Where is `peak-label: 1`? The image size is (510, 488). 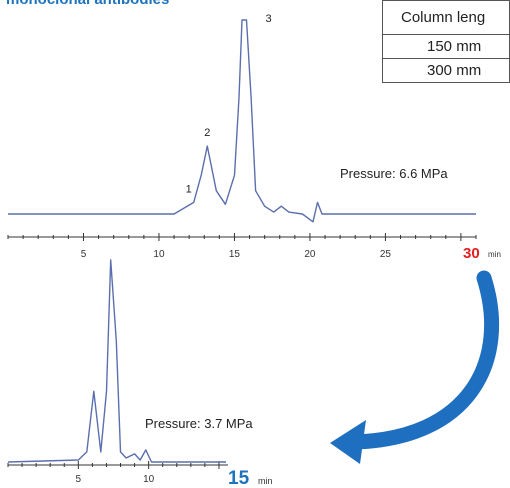 peak-label: 1 is located at coordinates (189, 189).